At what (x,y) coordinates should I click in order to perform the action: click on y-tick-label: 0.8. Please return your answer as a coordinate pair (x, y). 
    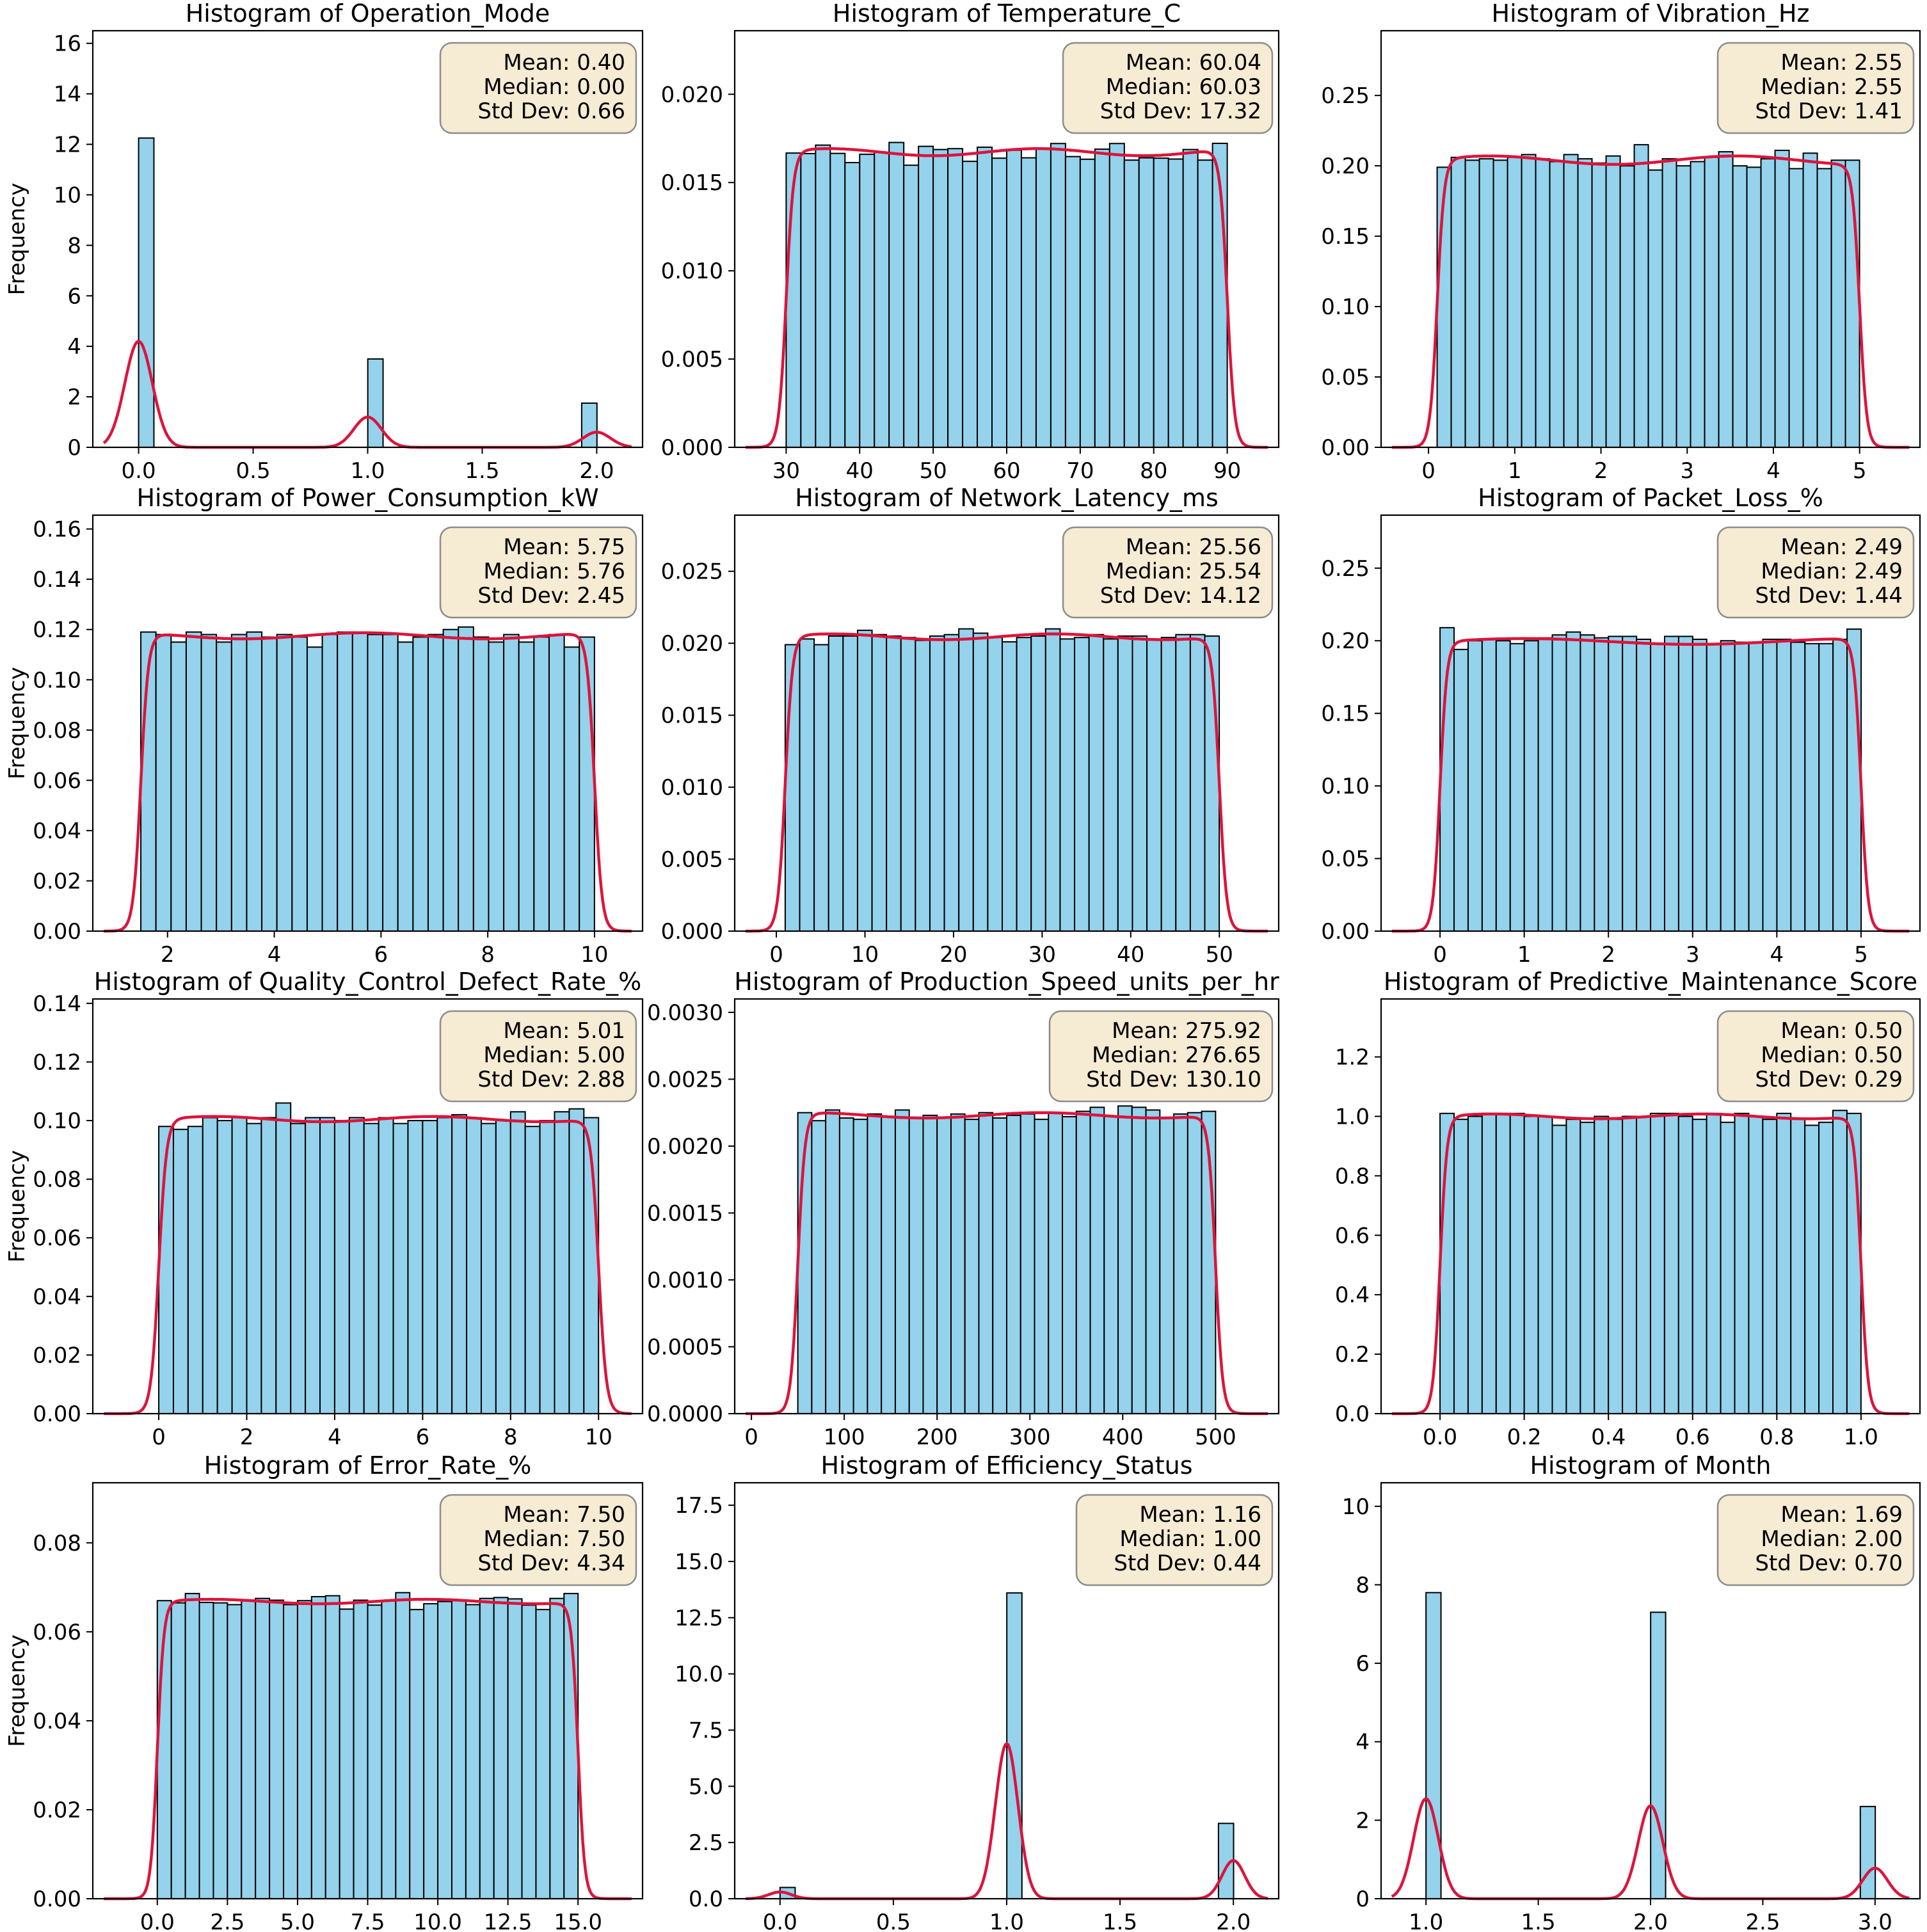
    Looking at the image, I should click on (1352, 1176).